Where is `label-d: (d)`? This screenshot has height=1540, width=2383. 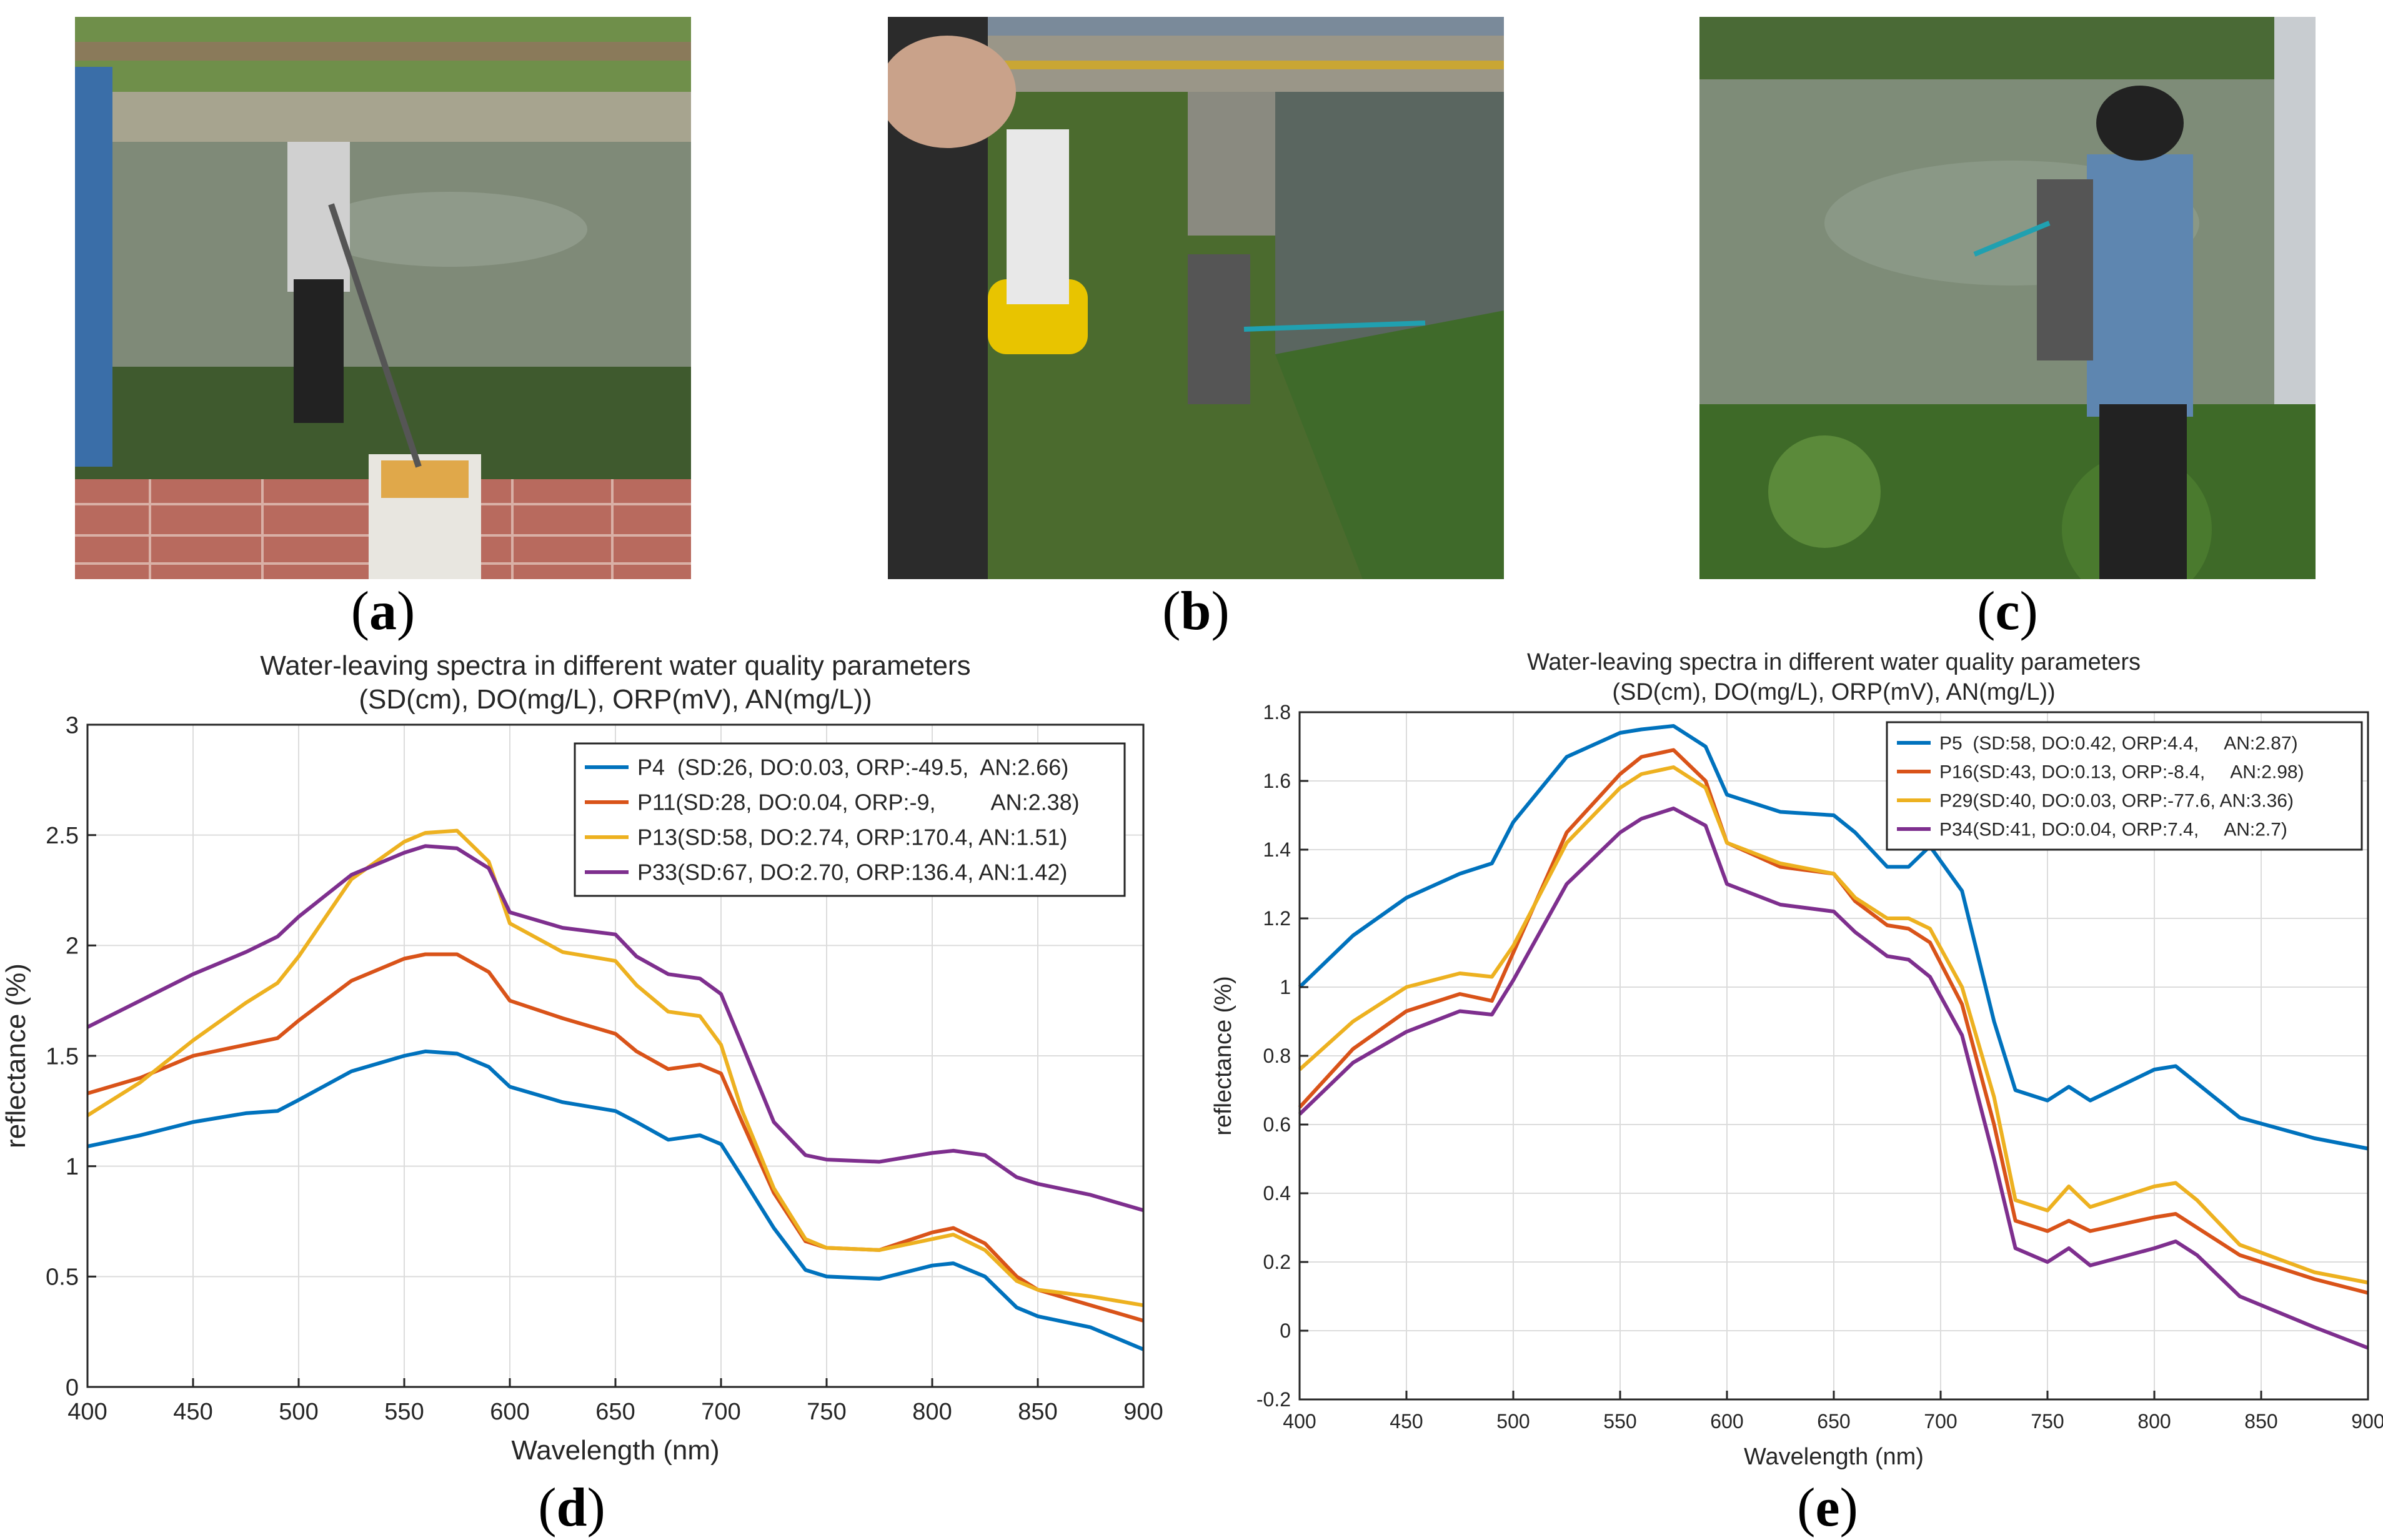 label-d: (d) is located at coordinates (571, 1508).